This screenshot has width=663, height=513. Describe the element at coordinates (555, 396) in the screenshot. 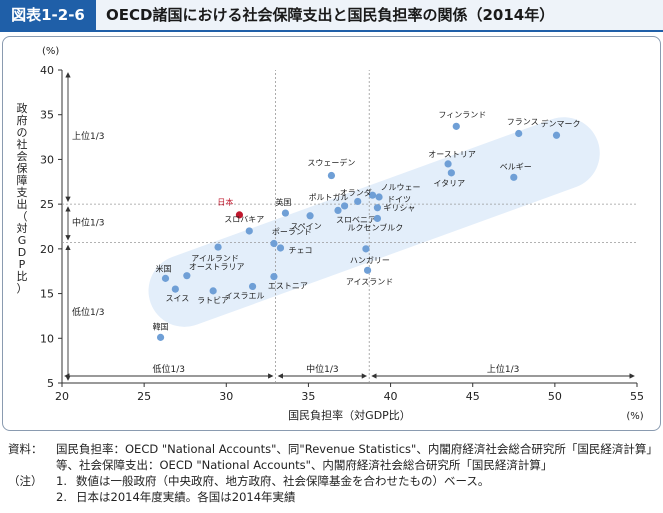

I see `x-tick-label: 50` at that location.